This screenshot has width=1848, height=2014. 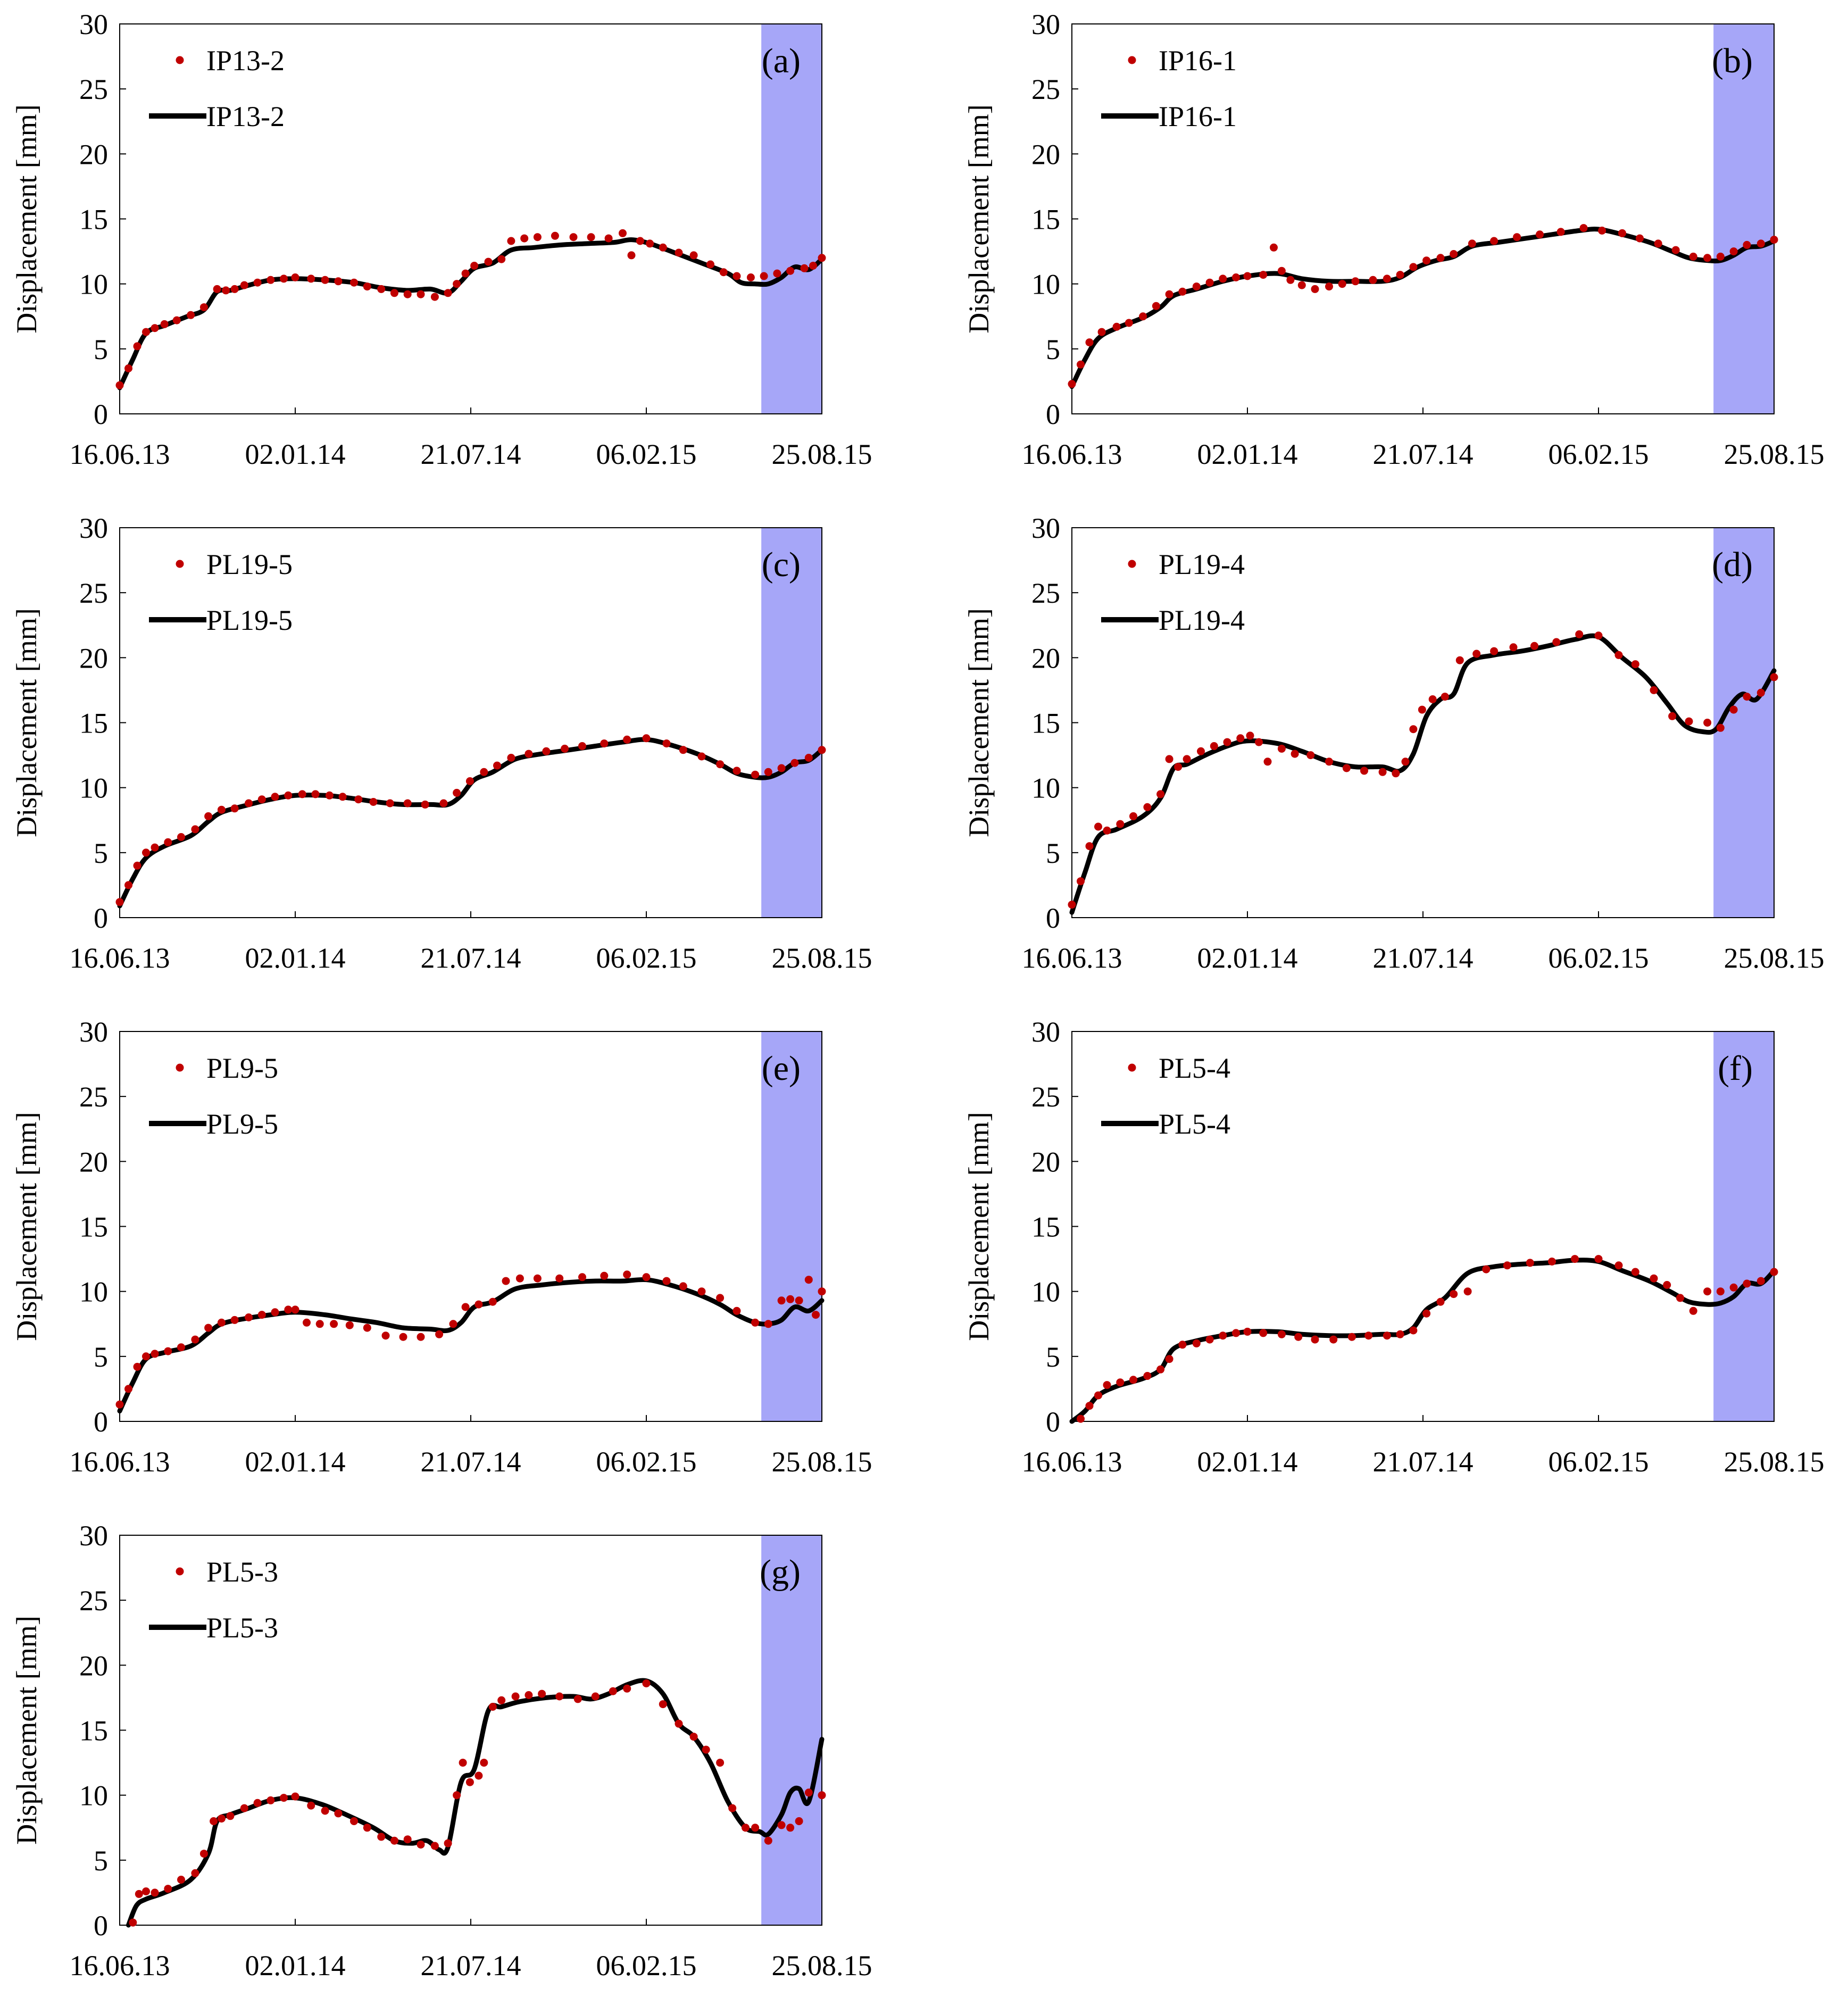 I want to click on series-points-measured, so click(x=1423, y=306).